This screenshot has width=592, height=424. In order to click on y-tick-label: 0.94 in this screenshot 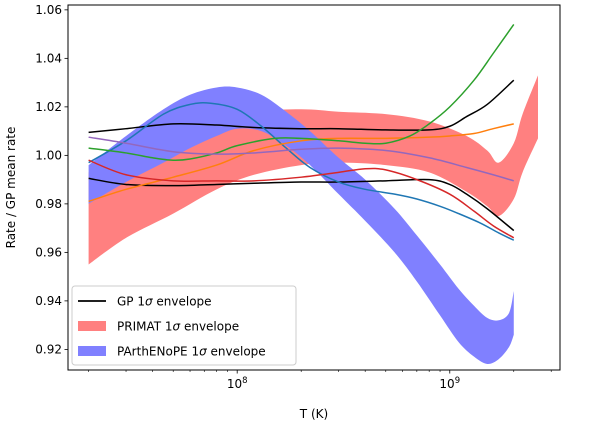, I will do `click(48, 301)`.